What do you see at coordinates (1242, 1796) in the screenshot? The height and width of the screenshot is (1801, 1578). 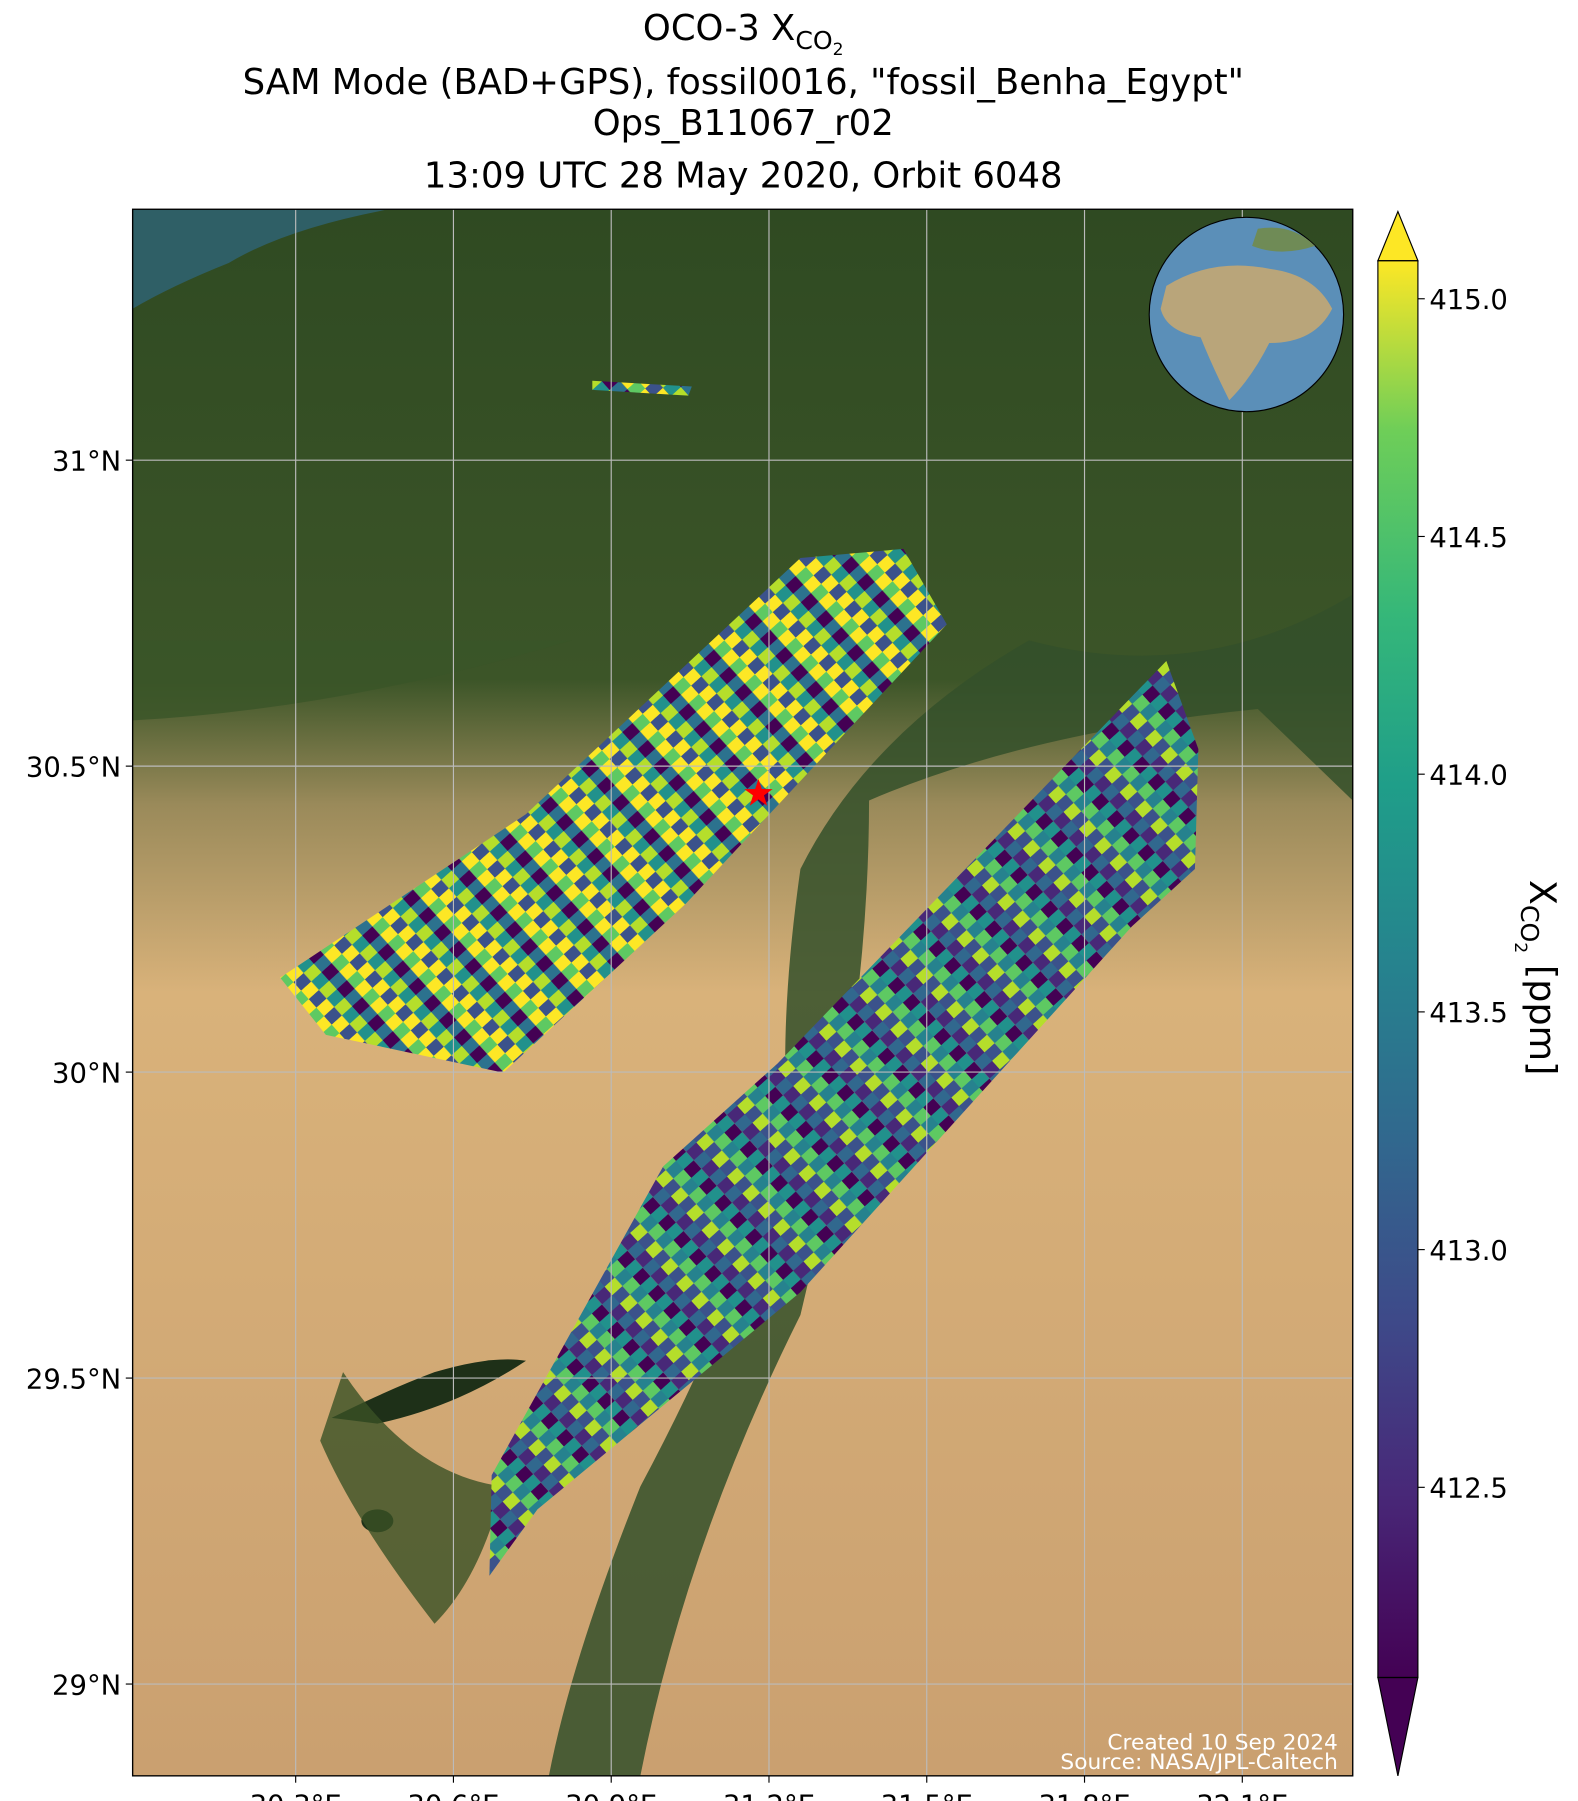 I see `x-tick-label: 32.1°E` at bounding box center [1242, 1796].